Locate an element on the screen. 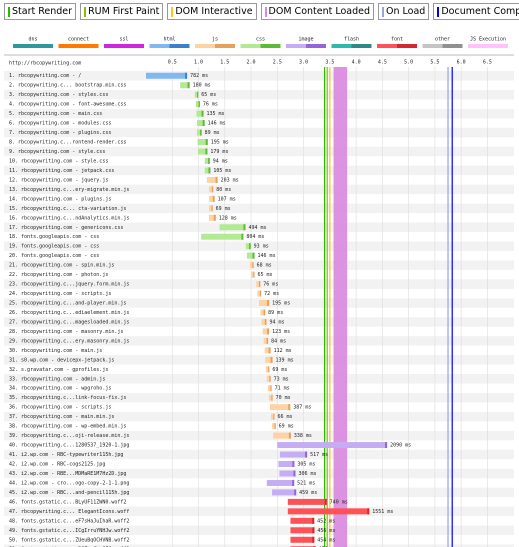 This screenshot has width=519, height=547. row-label: 31. s0.wp.com - devicepx-jetpack.js is located at coordinates (61, 360).